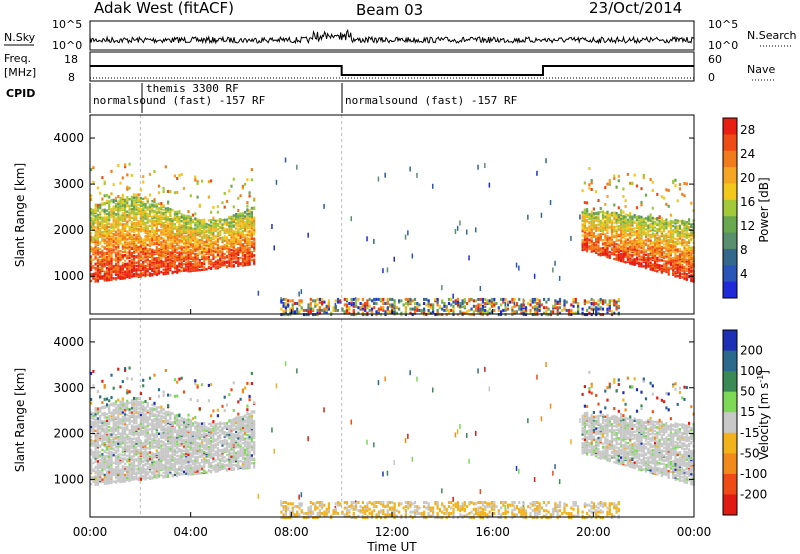 Image resolution: width=800 pixels, height=554 pixels. What do you see at coordinates (192, 88) in the screenshot?
I see `cpid-segment-themis: themis 3300 RF` at bounding box center [192, 88].